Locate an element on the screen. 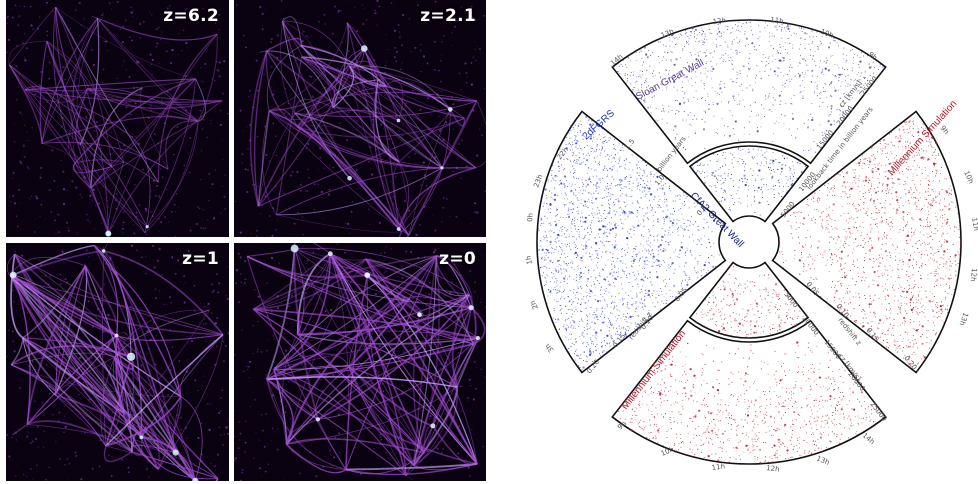 Image resolution: width=978 pixels, height=484 pixels. mill-right-ra-tick: 10h is located at coordinates (968, 176).